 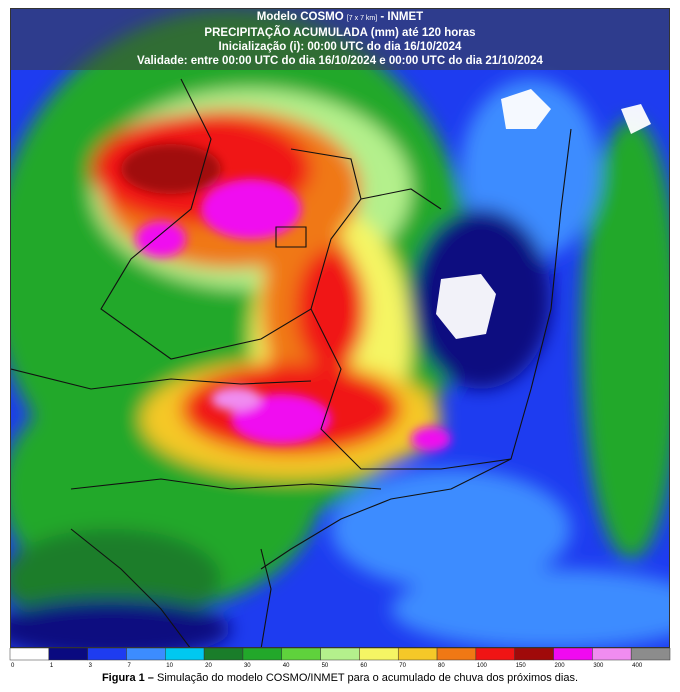 I want to click on colorbar-label: 1, so click(x=52, y=666).